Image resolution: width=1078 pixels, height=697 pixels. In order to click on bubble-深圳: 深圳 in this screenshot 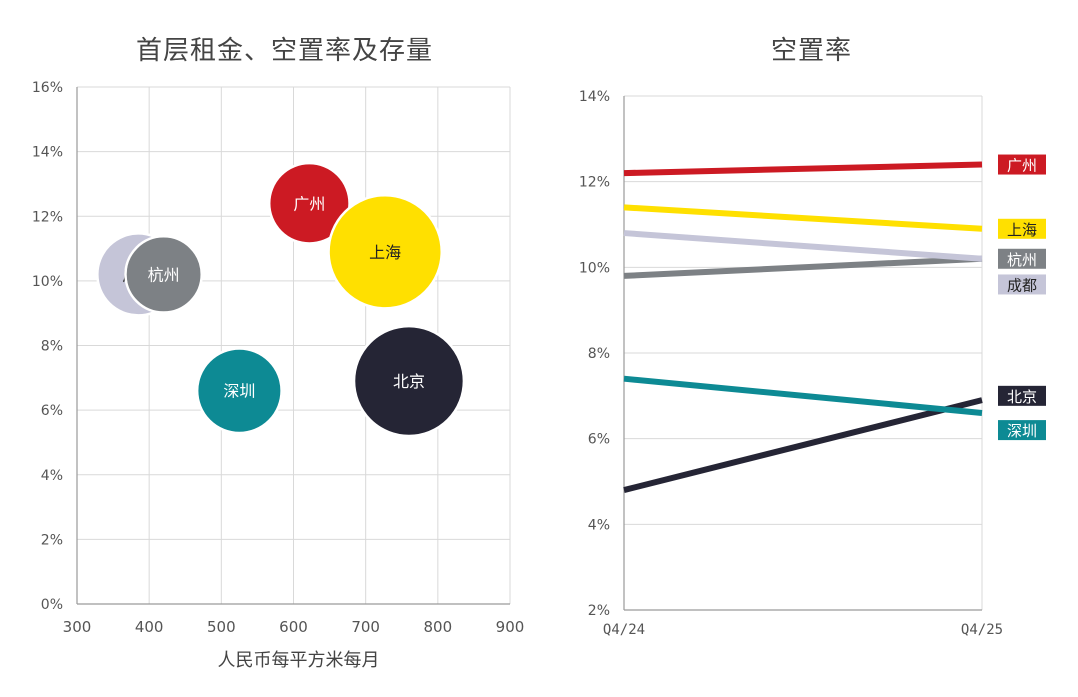, I will do `click(239, 391)`.